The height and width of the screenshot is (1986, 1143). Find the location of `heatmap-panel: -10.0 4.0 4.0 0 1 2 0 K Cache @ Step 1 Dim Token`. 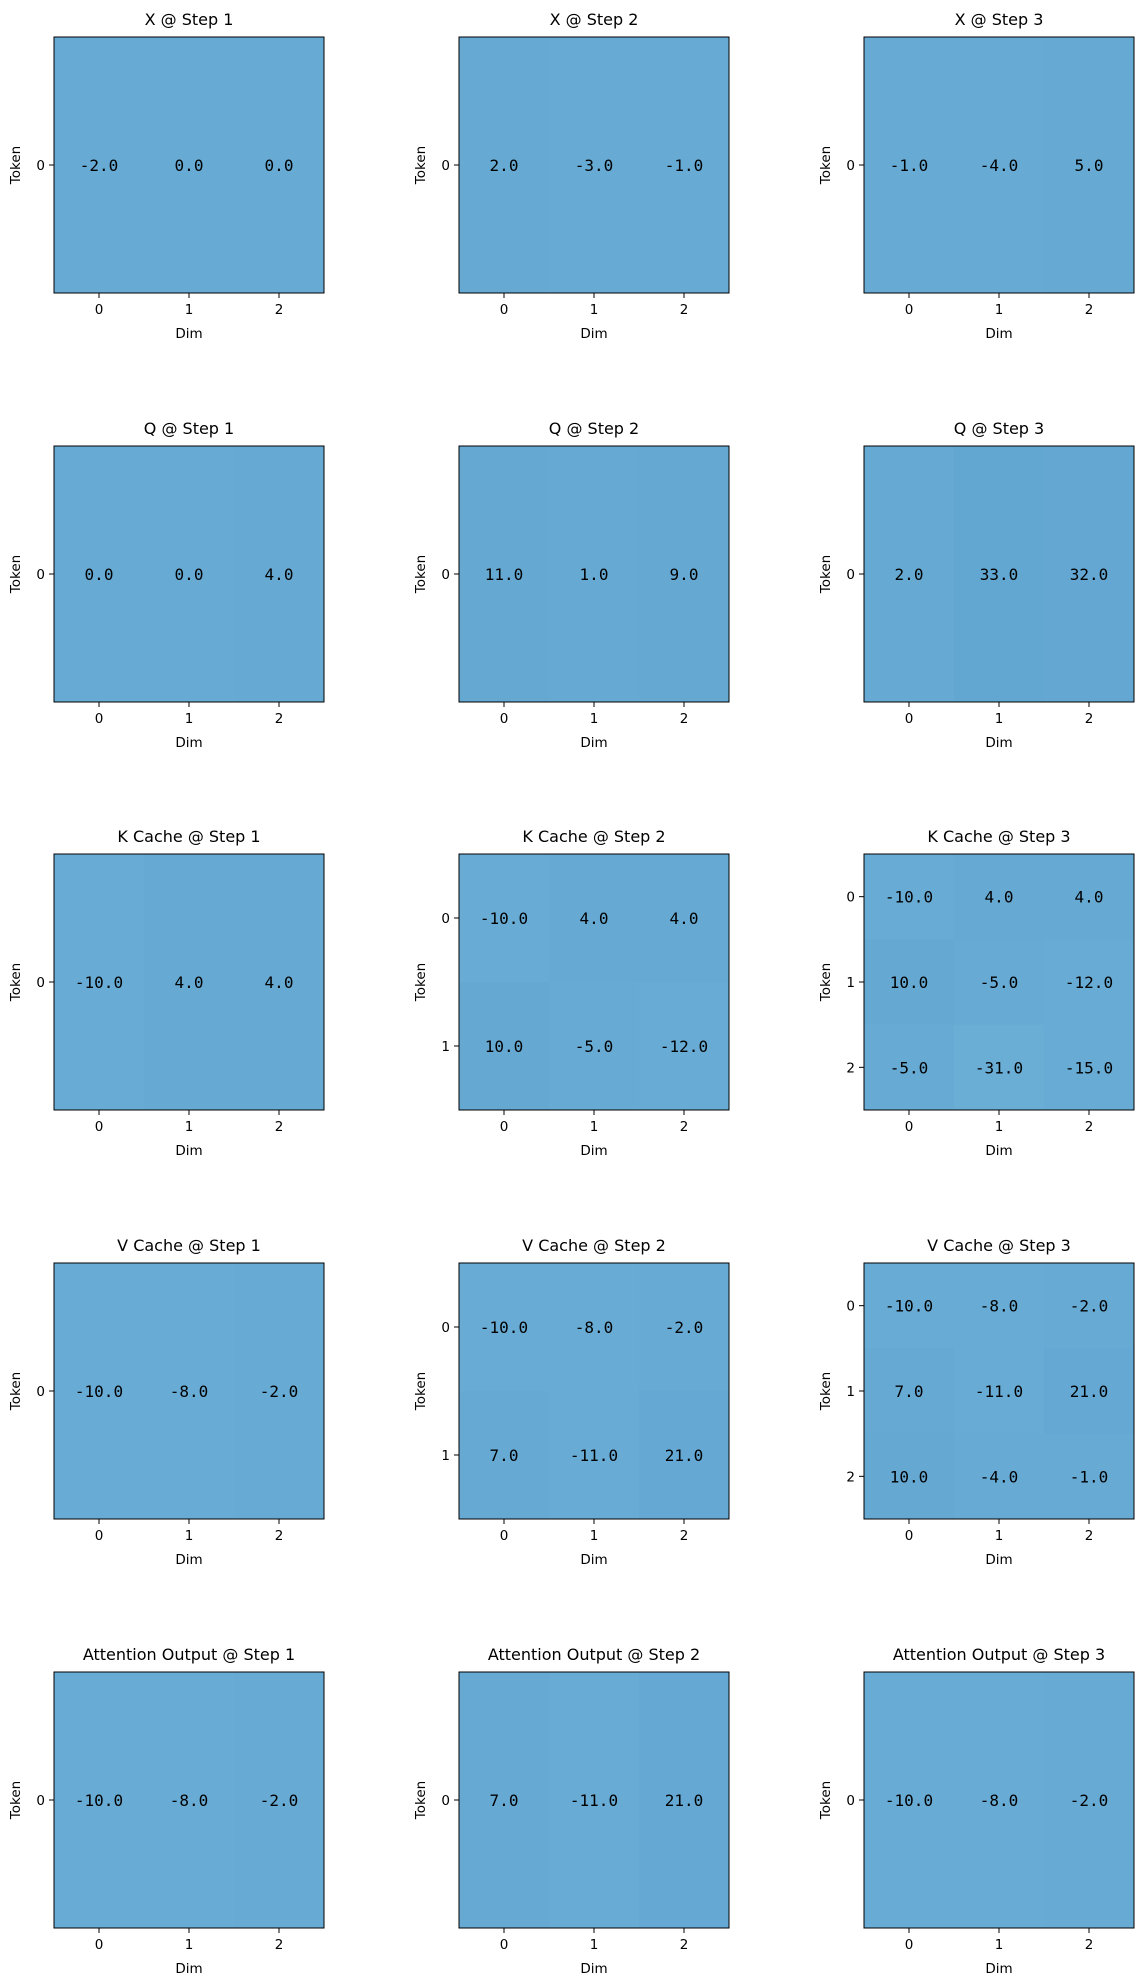

heatmap-panel: -10.0 4.0 4.0 0 1 2 0 K Cache @ Step 1 Dim Token is located at coordinates (166, 993).